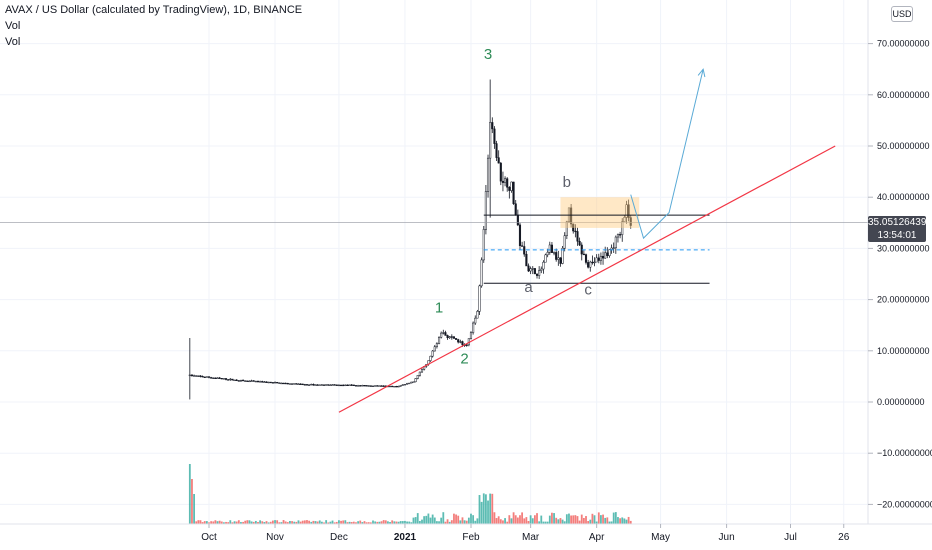 Image resolution: width=932 pixels, height=550 pixels. What do you see at coordinates (902, 14) in the screenshot?
I see `currency-badge: USD` at bounding box center [902, 14].